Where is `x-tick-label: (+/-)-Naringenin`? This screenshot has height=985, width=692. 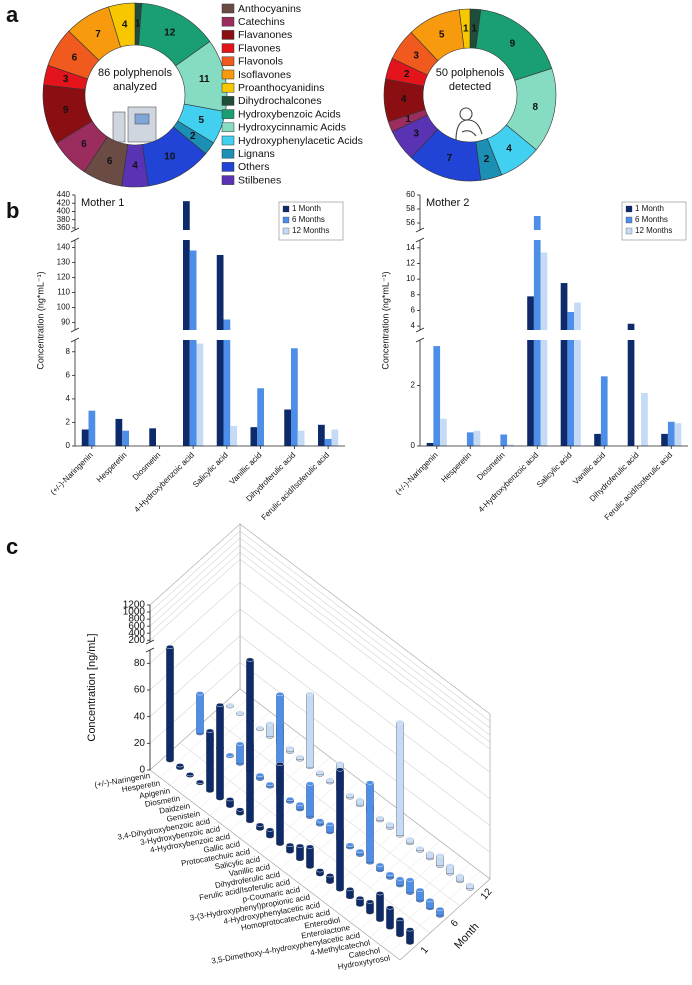
x-tick-label: (+/-)-Naringenin is located at coordinates (417, 474).